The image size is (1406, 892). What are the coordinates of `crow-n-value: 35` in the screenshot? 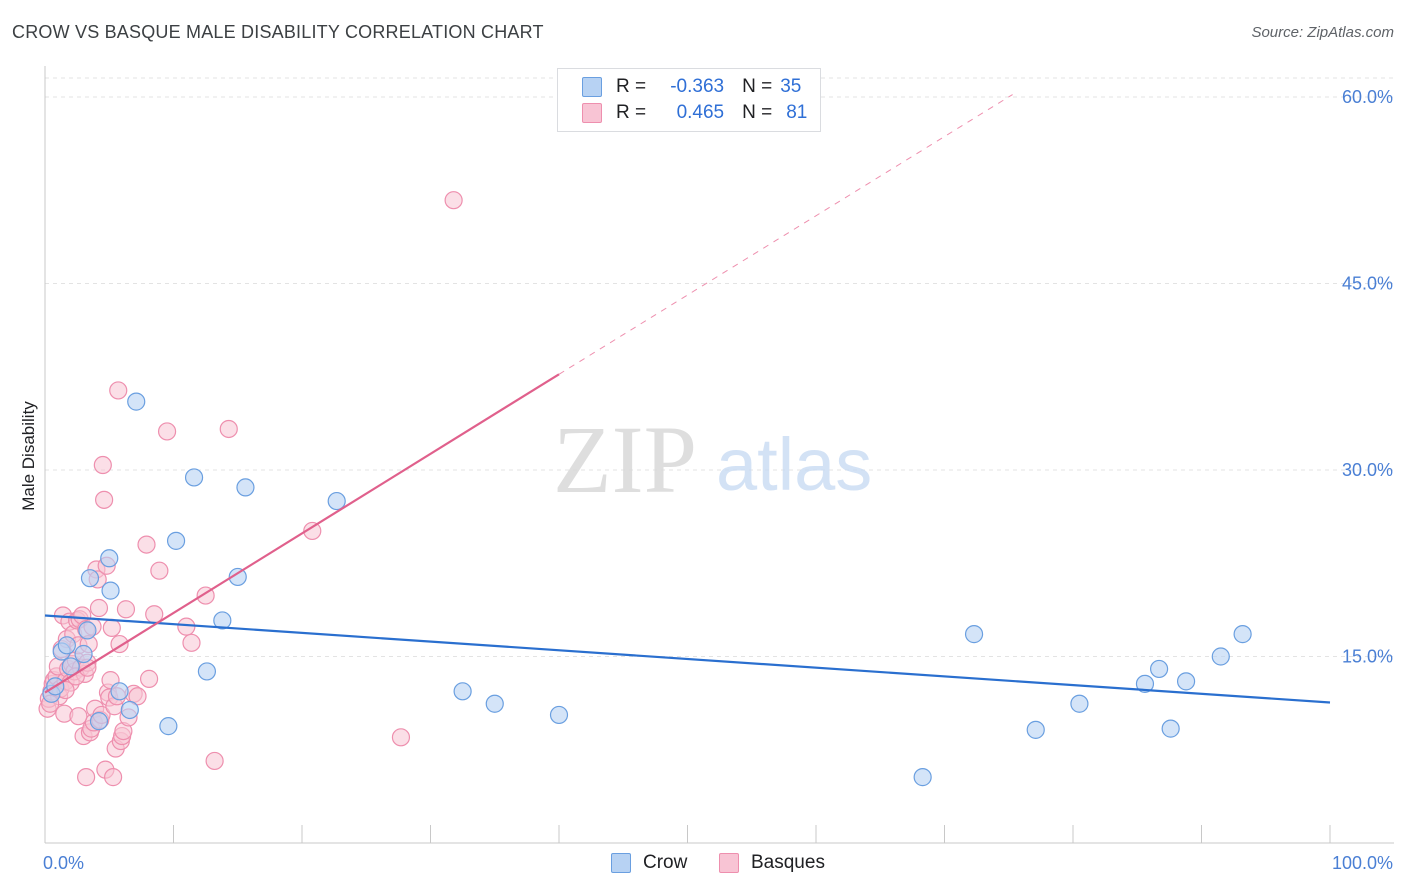 It's located at (791, 86).